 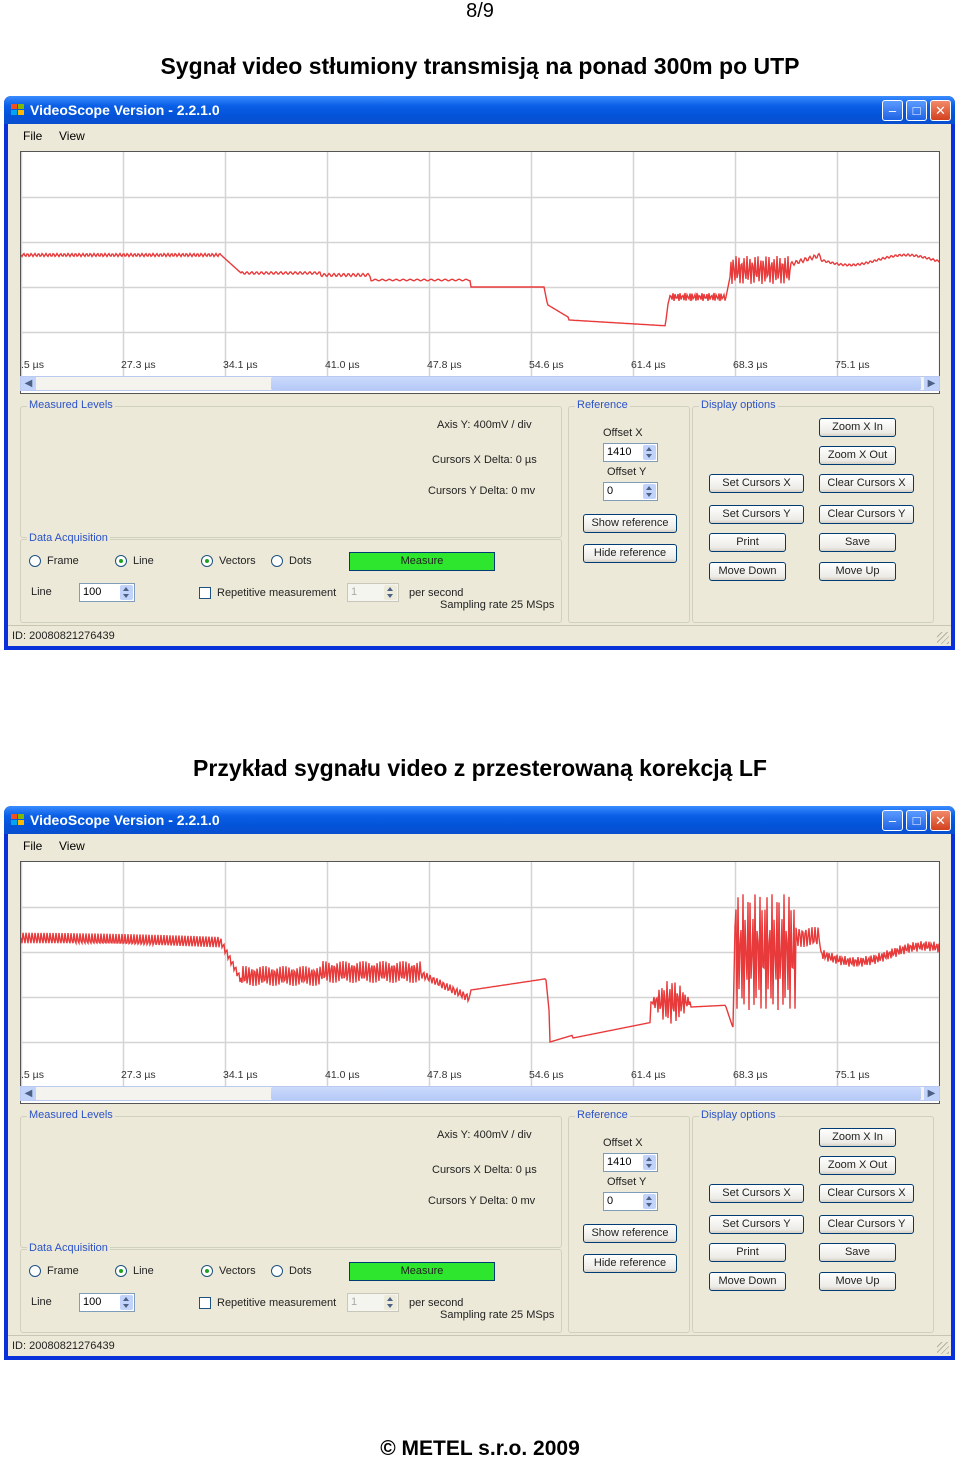 What do you see at coordinates (354, 592) in the screenshot?
I see `spinner-value: 1` at bounding box center [354, 592].